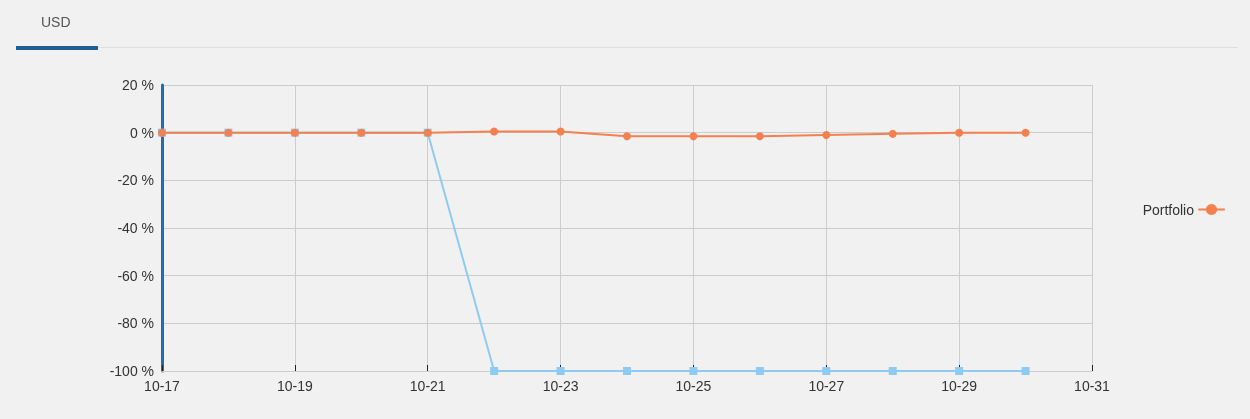  Describe the element at coordinates (294, 386) in the screenshot. I see `x-tick-label: 10-19` at that location.